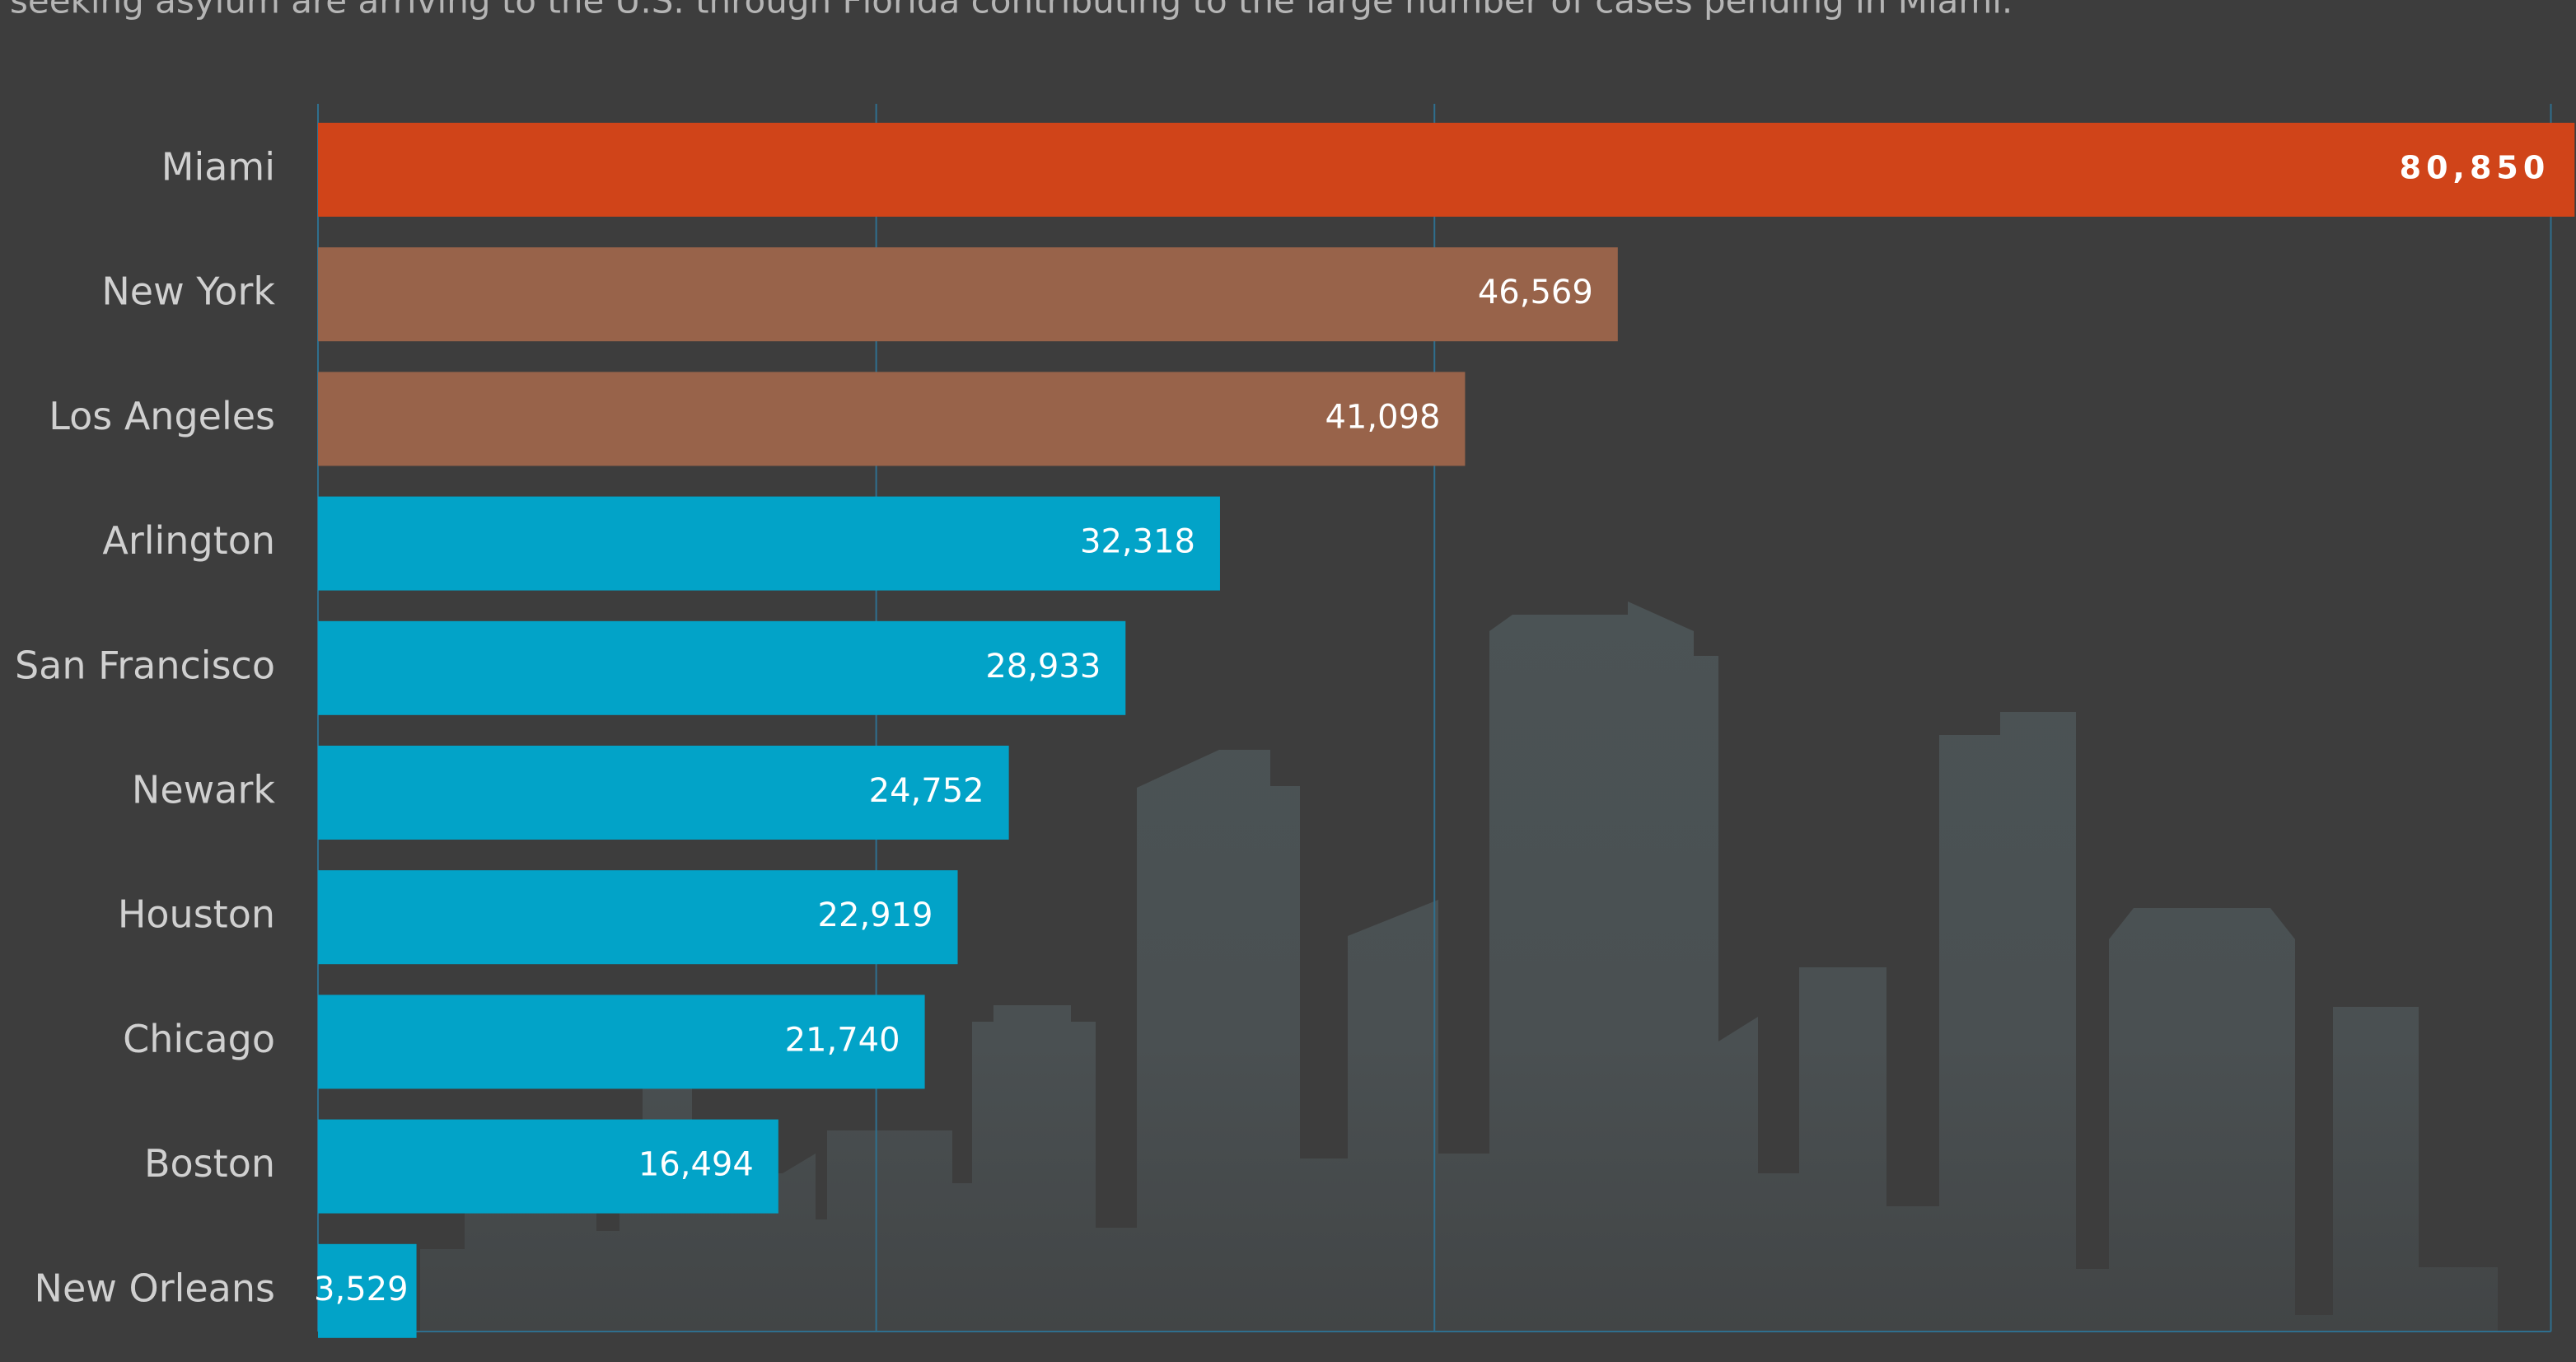 The width and height of the screenshot is (2576, 1362). I want to click on value-label: 16,494, so click(696, 1165).